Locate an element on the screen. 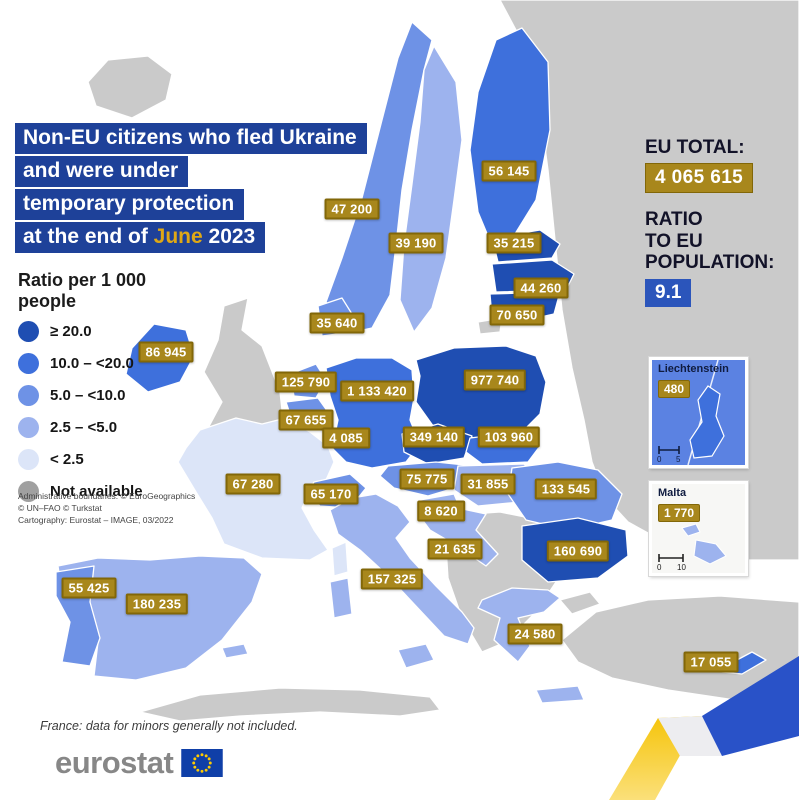  map-country-crete is located at coordinates (560, 694).